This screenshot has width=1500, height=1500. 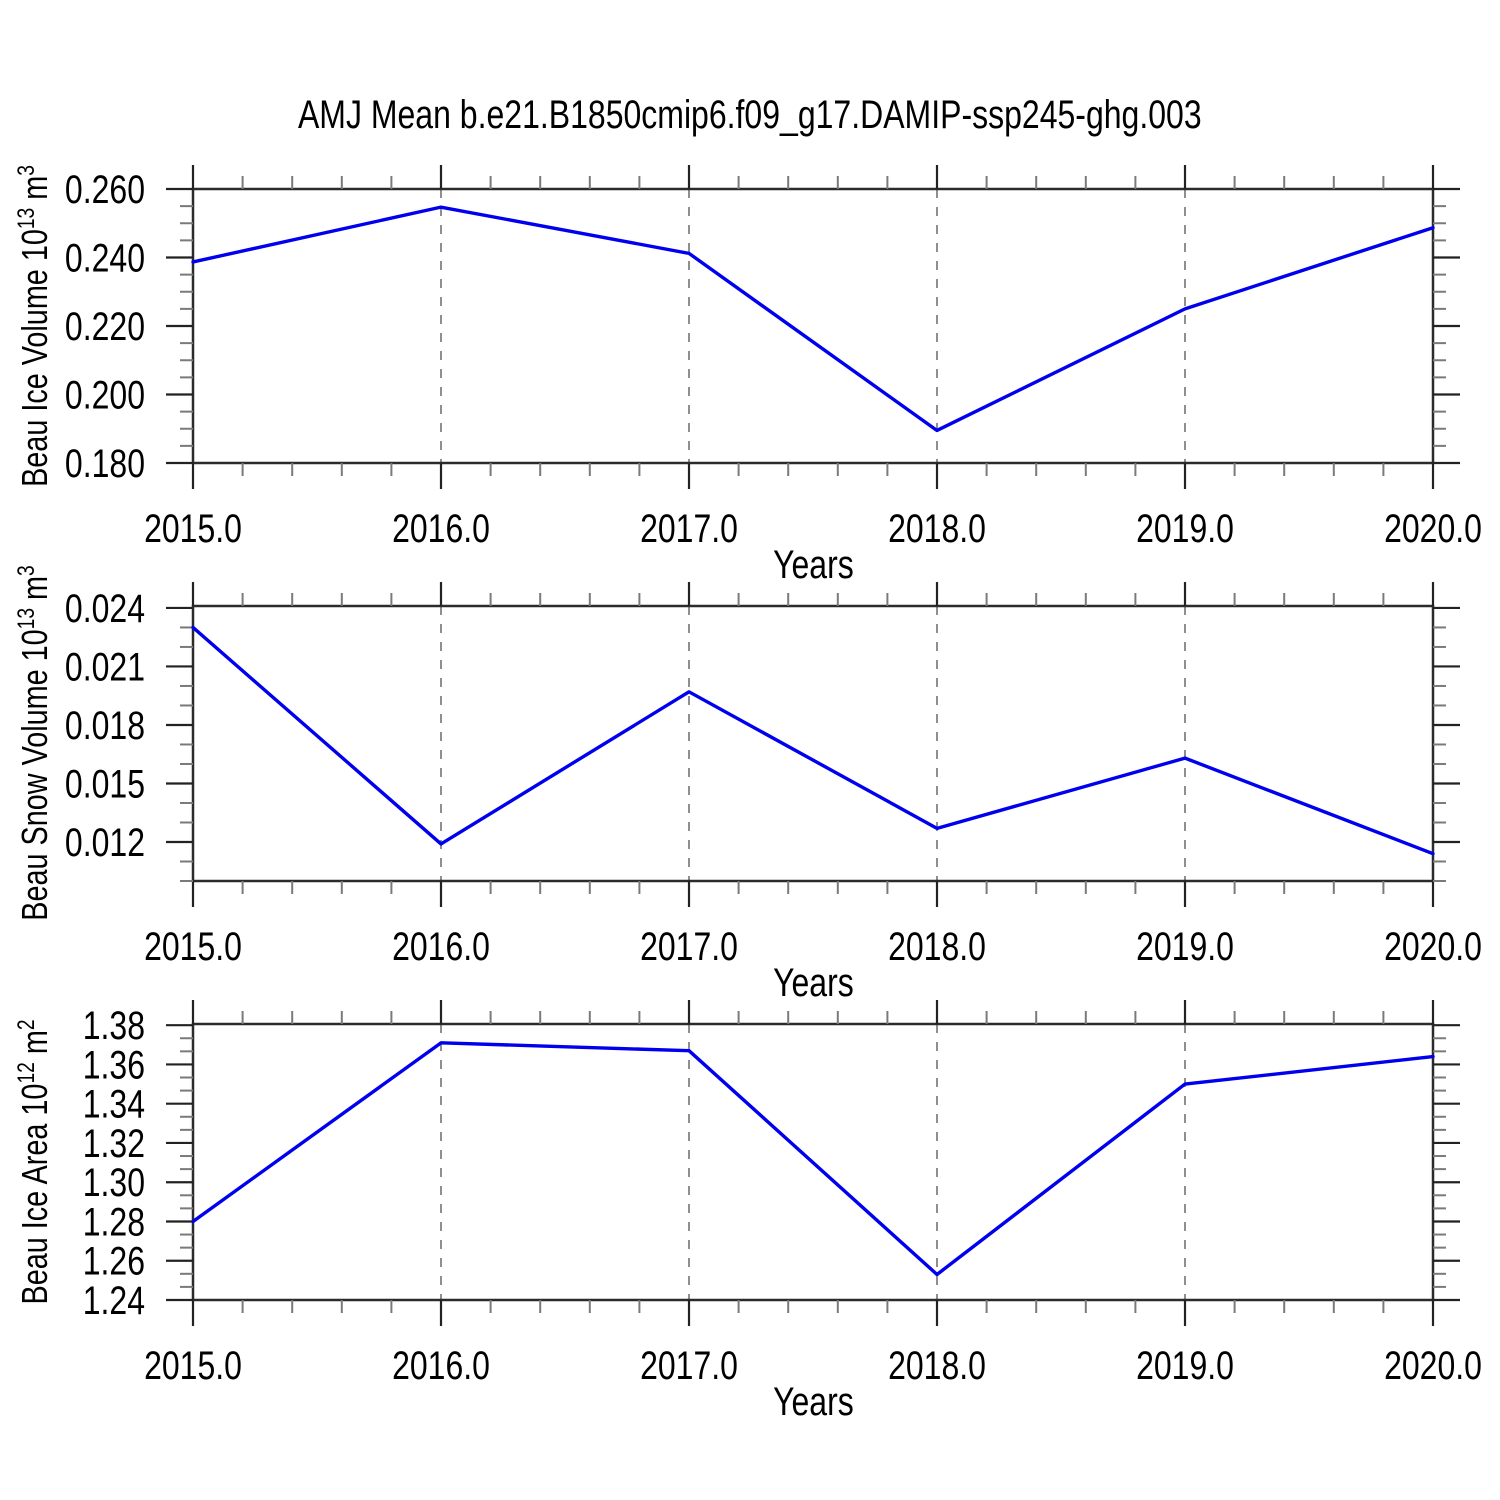 What do you see at coordinates (114, 1025) in the screenshot?
I see `y-tick-label: 1.38` at bounding box center [114, 1025].